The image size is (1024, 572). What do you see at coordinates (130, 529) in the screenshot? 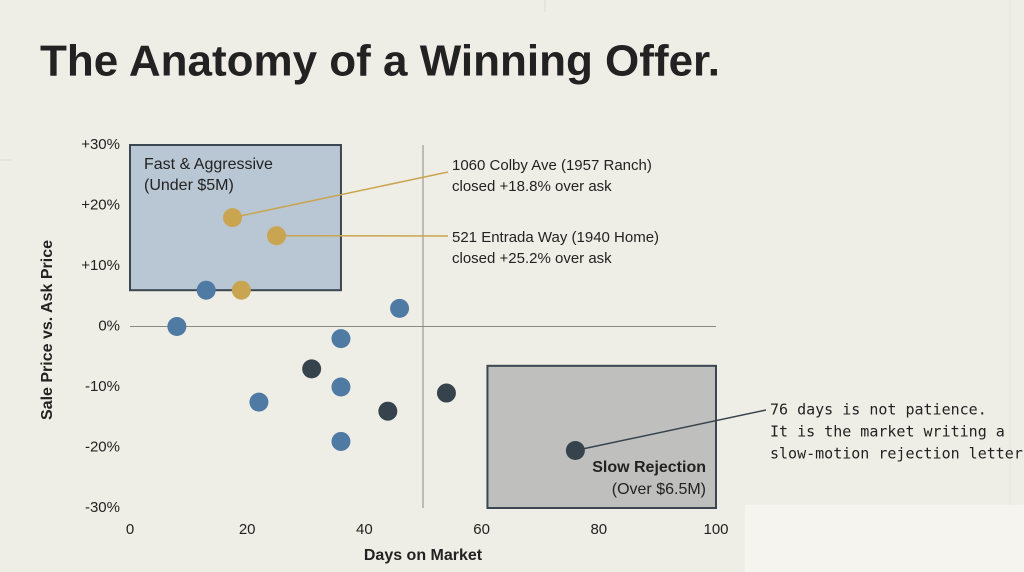
I see `x-tick-label: 0` at bounding box center [130, 529].